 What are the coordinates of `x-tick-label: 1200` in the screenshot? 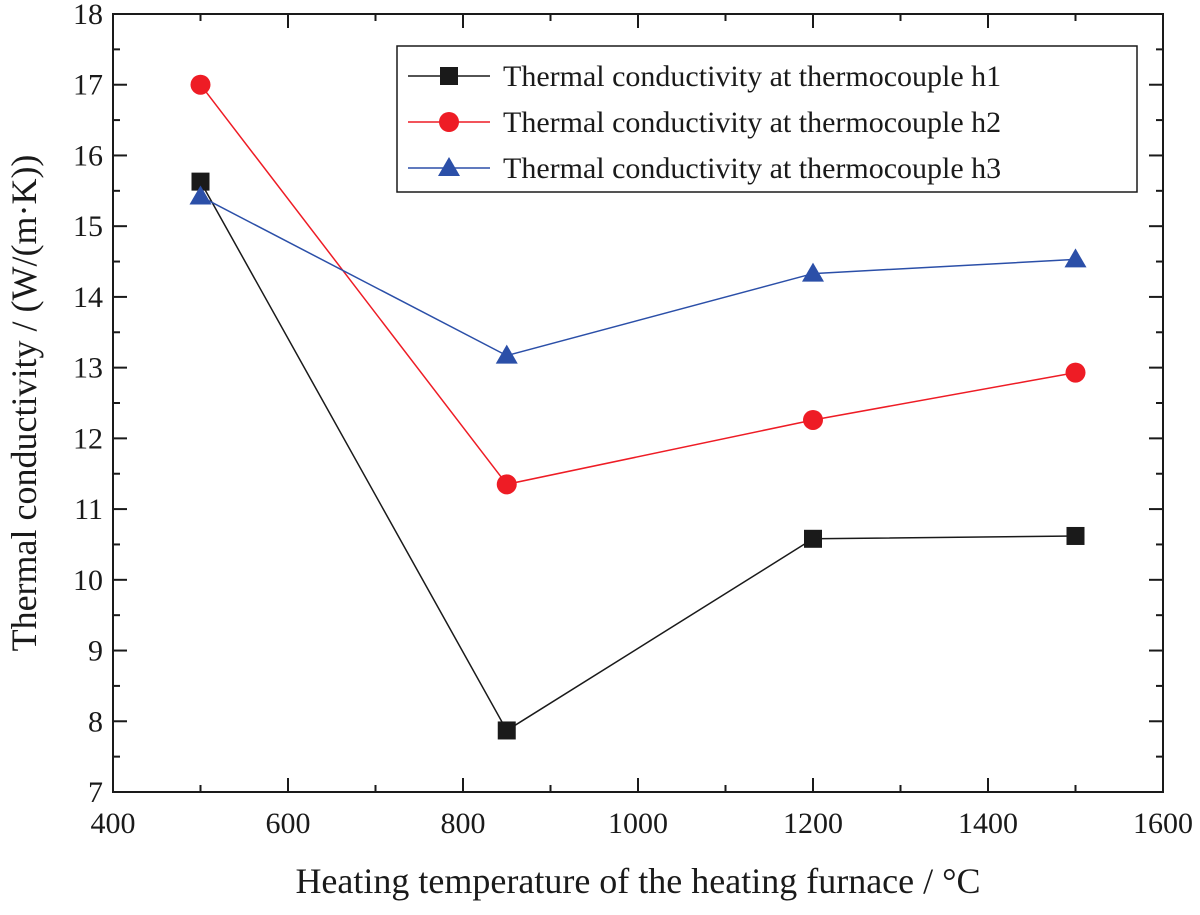 It's located at (813, 823).